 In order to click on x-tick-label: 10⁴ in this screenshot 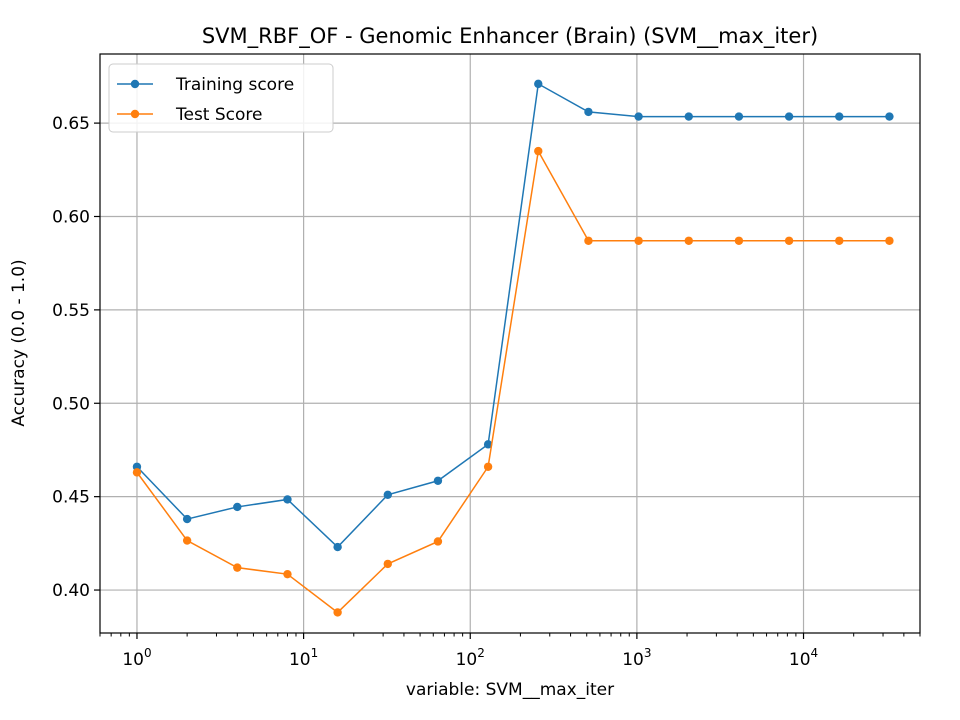, I will do `click(803, 658)`.